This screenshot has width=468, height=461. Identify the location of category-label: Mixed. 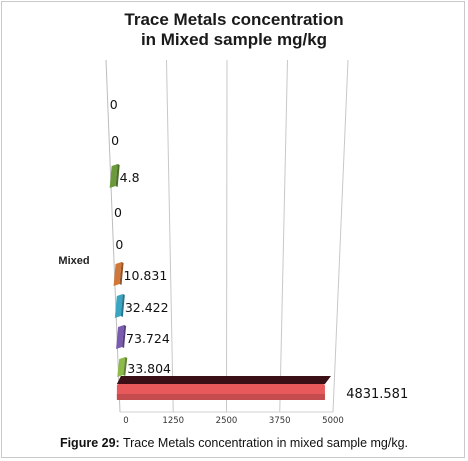
(73, 261).